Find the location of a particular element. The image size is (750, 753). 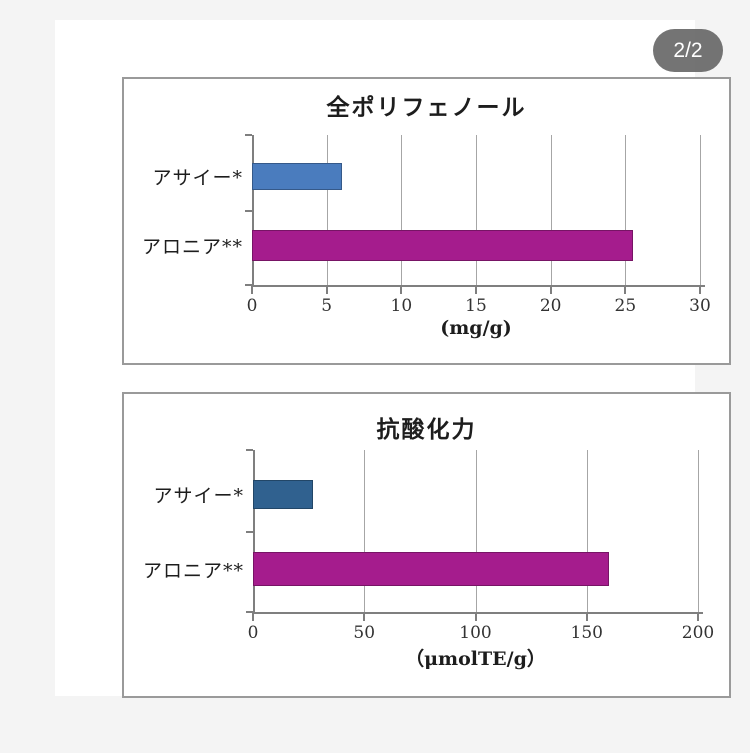

chart-title: 全ポリフェノール is located at coordinates (426, 107).